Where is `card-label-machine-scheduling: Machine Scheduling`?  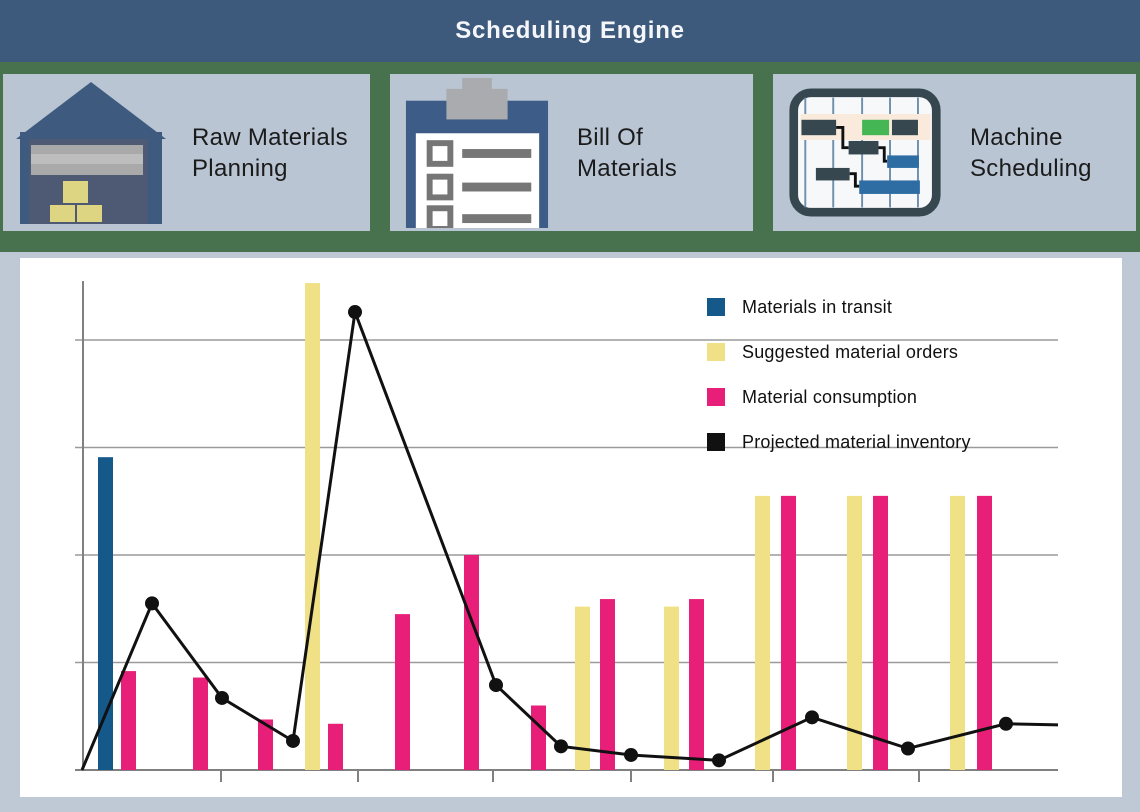 card-label-machine-scheduling: Machine Scheduling is located at coordinates (1031, 152).